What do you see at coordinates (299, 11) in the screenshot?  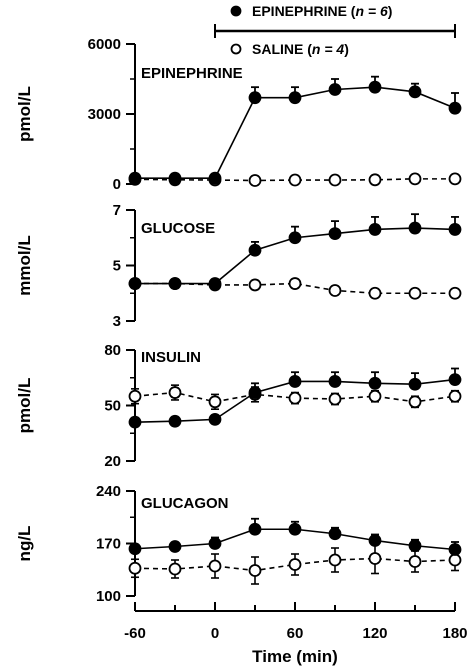 I see `legend-series-name: EPINEPHRINE` at bounding box center [299, 11].